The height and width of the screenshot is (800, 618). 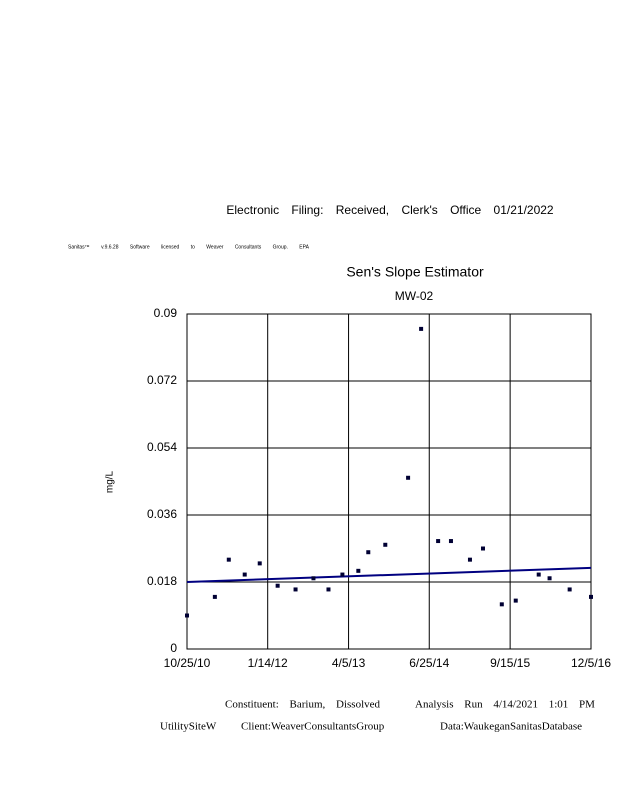 I want to click on footer-database: Data:WaukeganSanitasDatabase, so click(x=511, y=727).